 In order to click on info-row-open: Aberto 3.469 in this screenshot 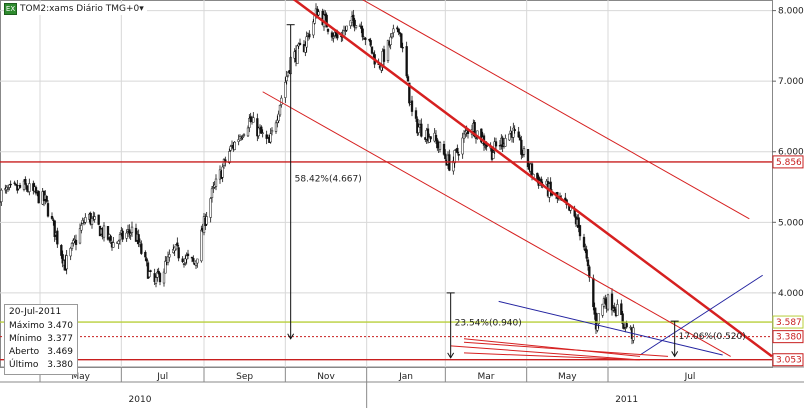, I will do `click(41, 352)`.